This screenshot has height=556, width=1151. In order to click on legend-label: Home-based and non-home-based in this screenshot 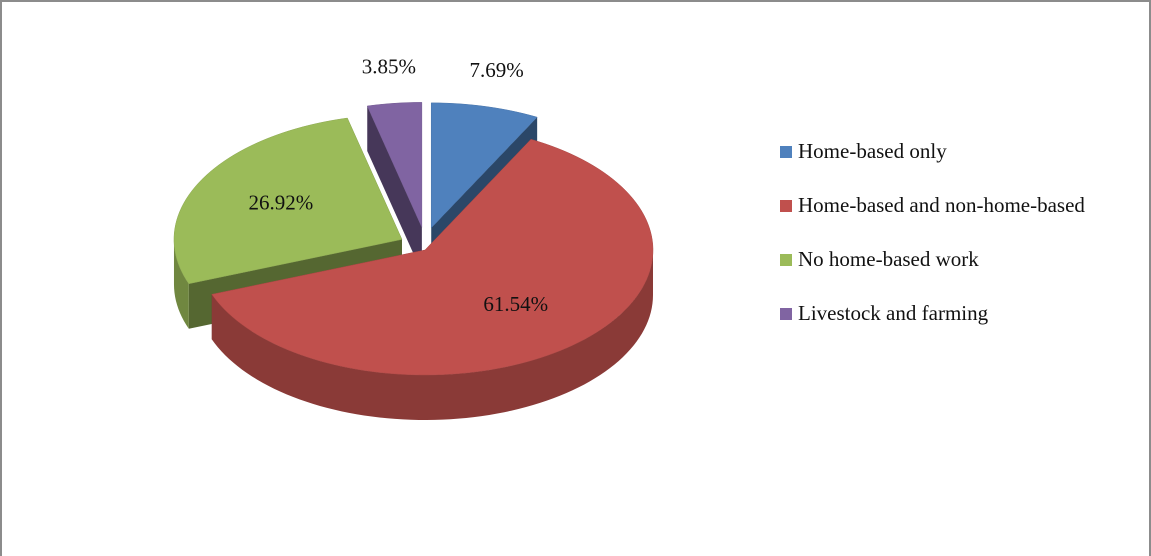, I will do `click(941, 205)`.